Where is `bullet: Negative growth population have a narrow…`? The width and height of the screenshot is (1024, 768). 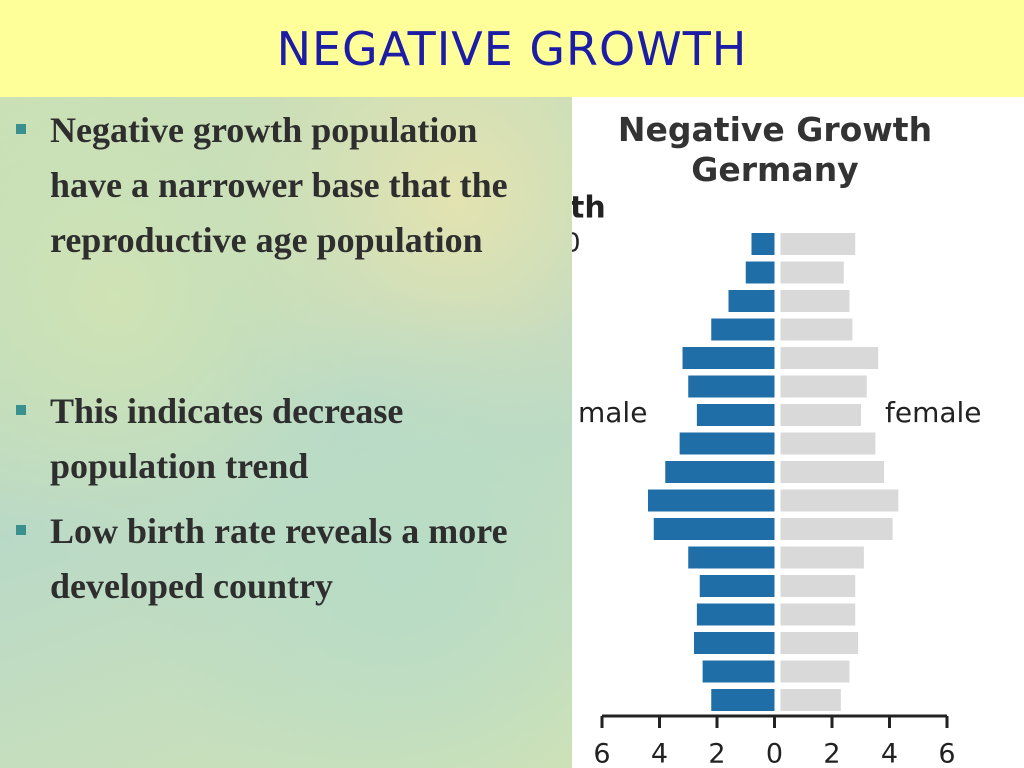
bullet: Negative growth population have a narrow… is located at coordinates (279, 185).